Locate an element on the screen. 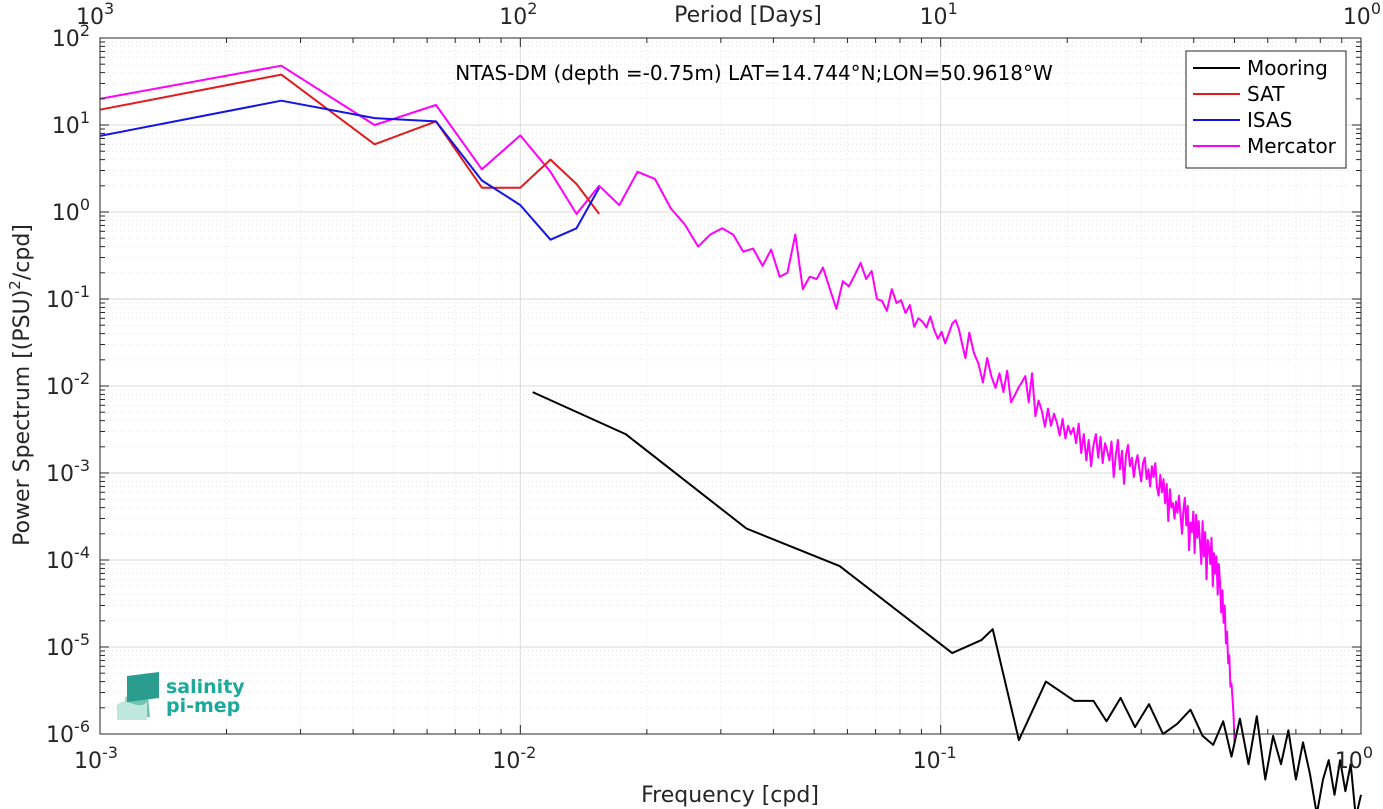 The height and width of the screenshot is (809, 1383). x-tick-label: 10-3 is located at coordinates (96, 758).